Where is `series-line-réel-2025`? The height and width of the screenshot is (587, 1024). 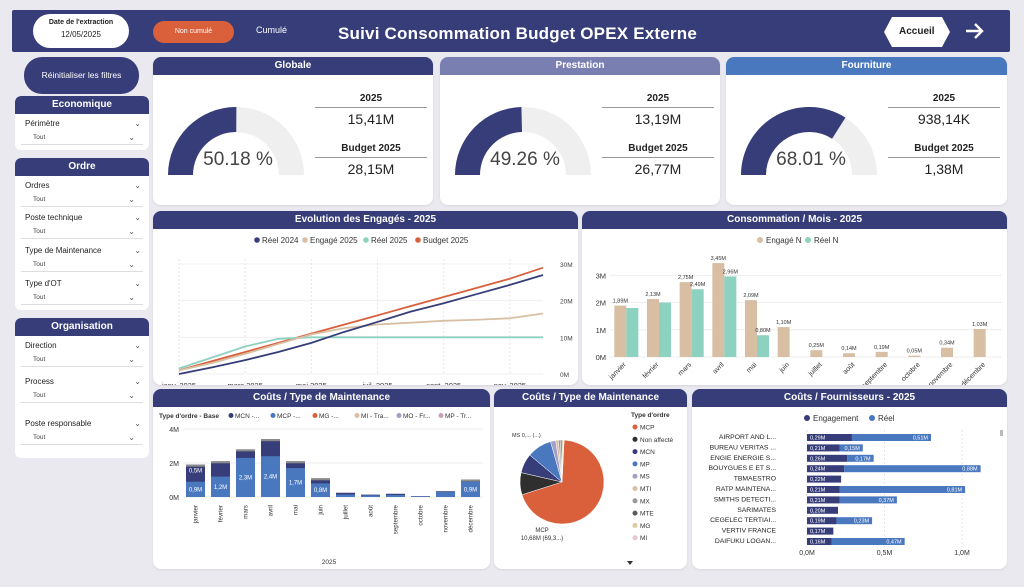 series-line-réel-2025 is located at coordinates (360, 353).